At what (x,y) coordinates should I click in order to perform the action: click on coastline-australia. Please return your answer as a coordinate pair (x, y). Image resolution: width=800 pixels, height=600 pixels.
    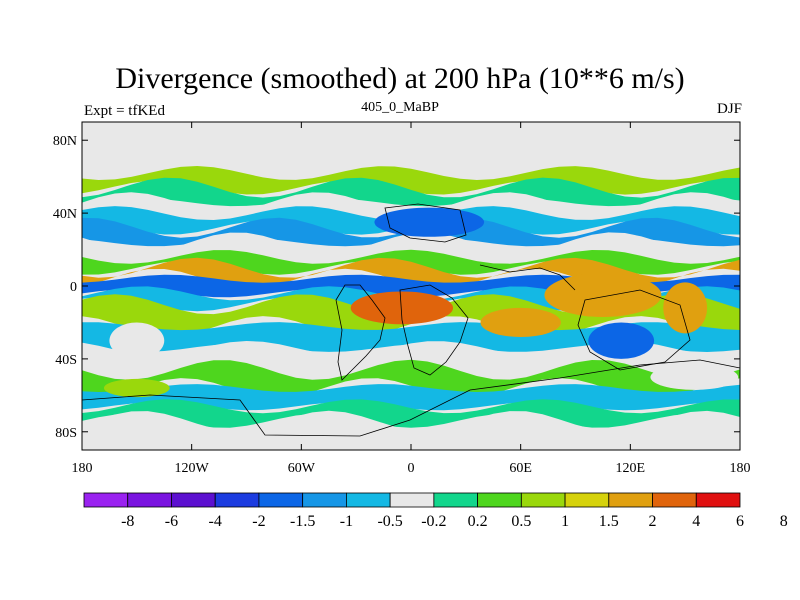
    Looking at the image, I should click on (634, 330).